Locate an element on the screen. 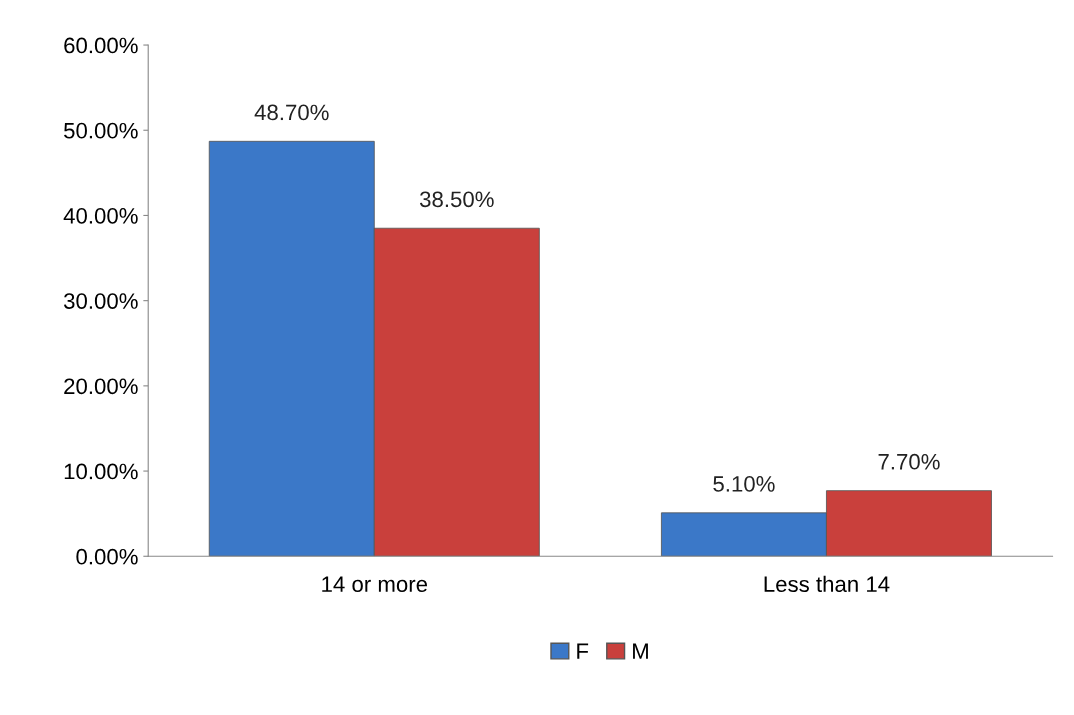  y-tick-label: 60.00% is located at coordinates (101, 45).